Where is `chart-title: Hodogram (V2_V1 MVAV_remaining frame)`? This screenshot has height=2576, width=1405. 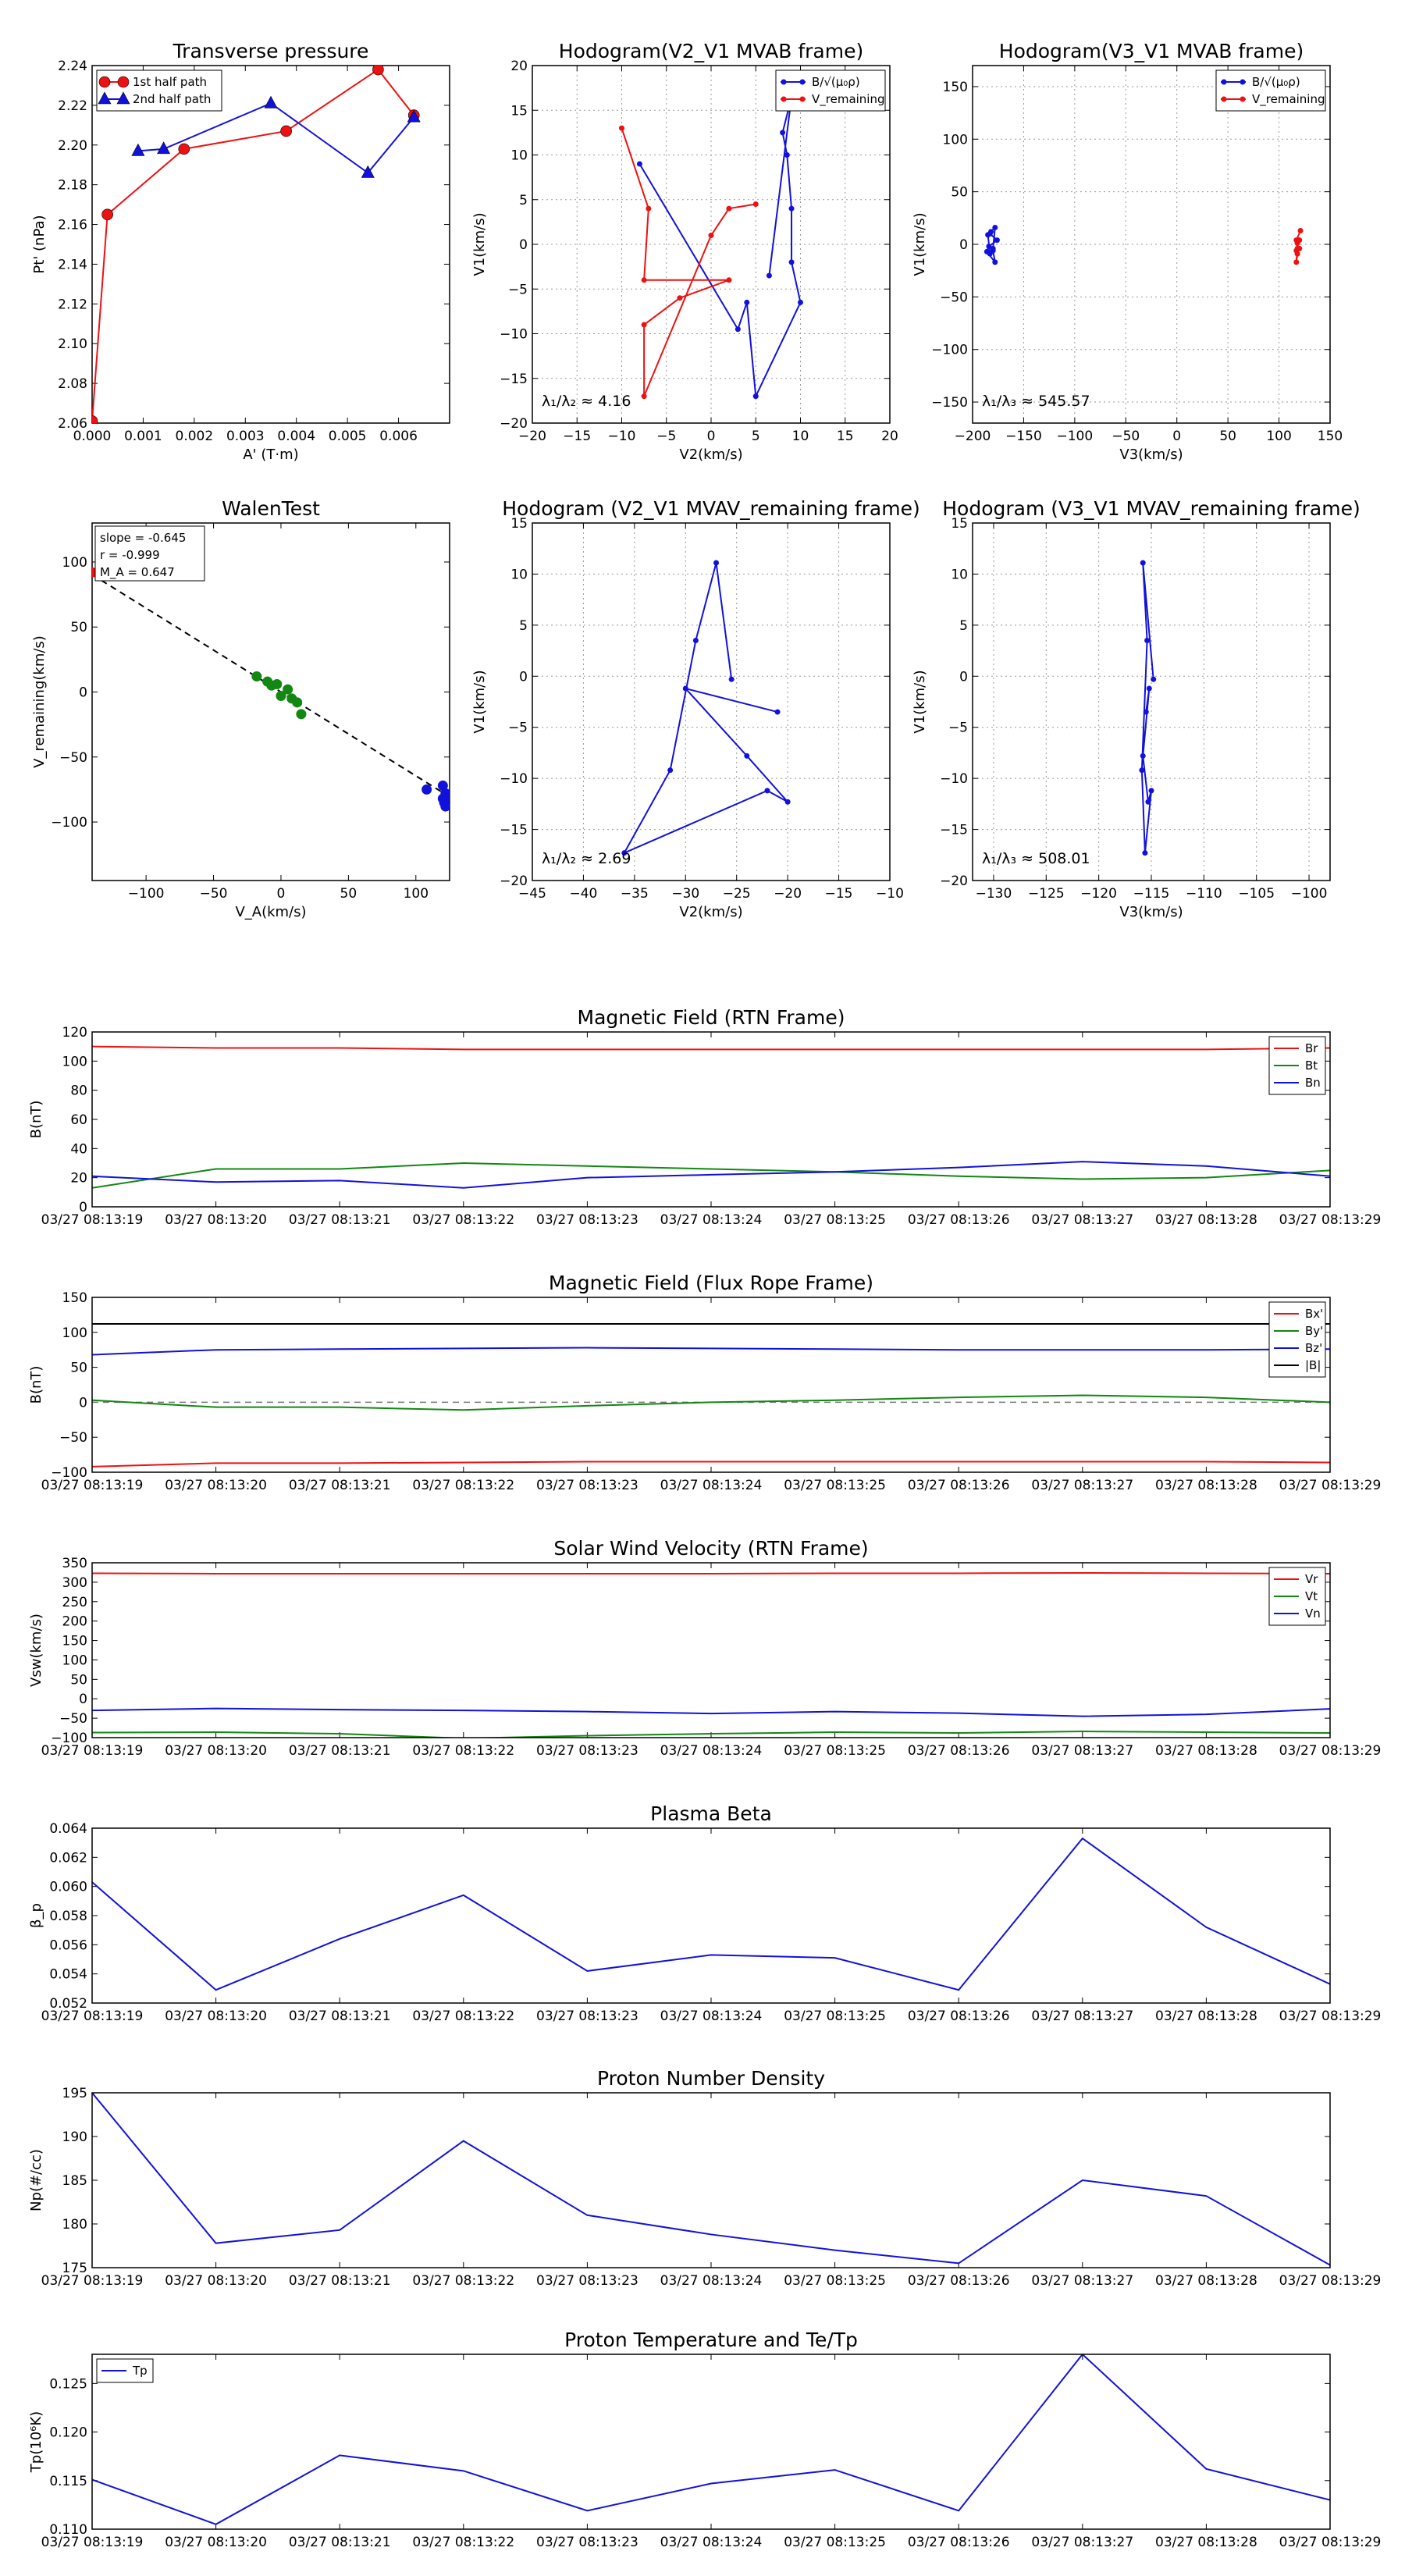 chart-title: Hodogram (V2_V1 MVAV_remaining frame) is located at coordinates (711, 508).